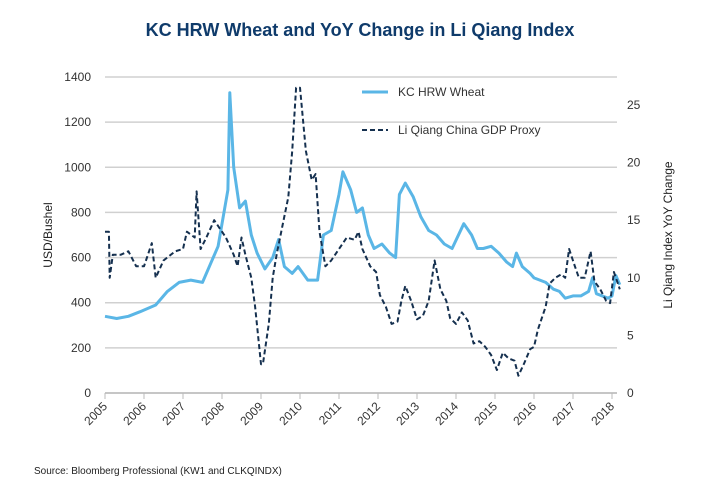  I want to click on x-tick-label: 2005, so click(95, 413).